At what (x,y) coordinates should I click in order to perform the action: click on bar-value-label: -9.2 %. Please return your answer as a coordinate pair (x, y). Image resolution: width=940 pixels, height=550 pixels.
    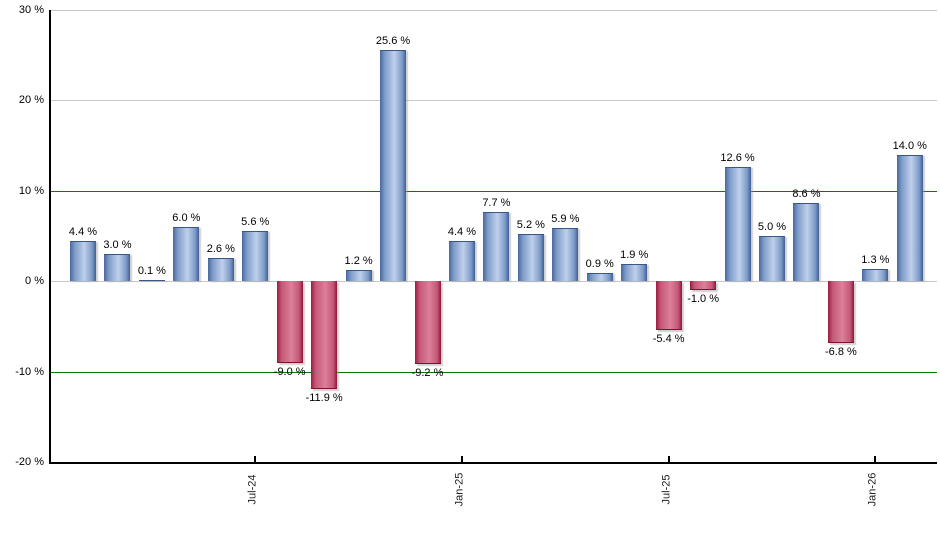
    Looking at the image, I should click on (427, 373).